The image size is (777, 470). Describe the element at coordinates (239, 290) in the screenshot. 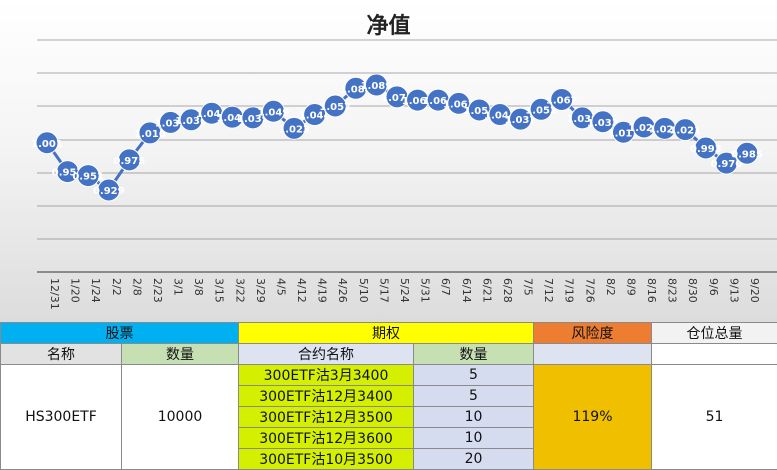

I see `x-tick-label: 3/22` at that location.